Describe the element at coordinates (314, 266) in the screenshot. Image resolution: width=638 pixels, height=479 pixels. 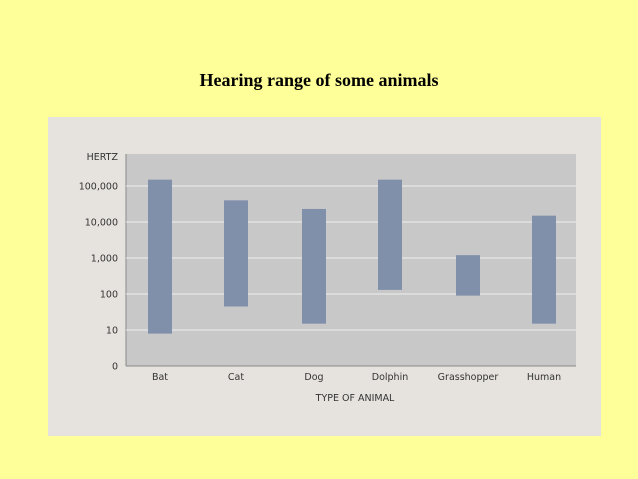
I see `range-bar-dog` at that location.